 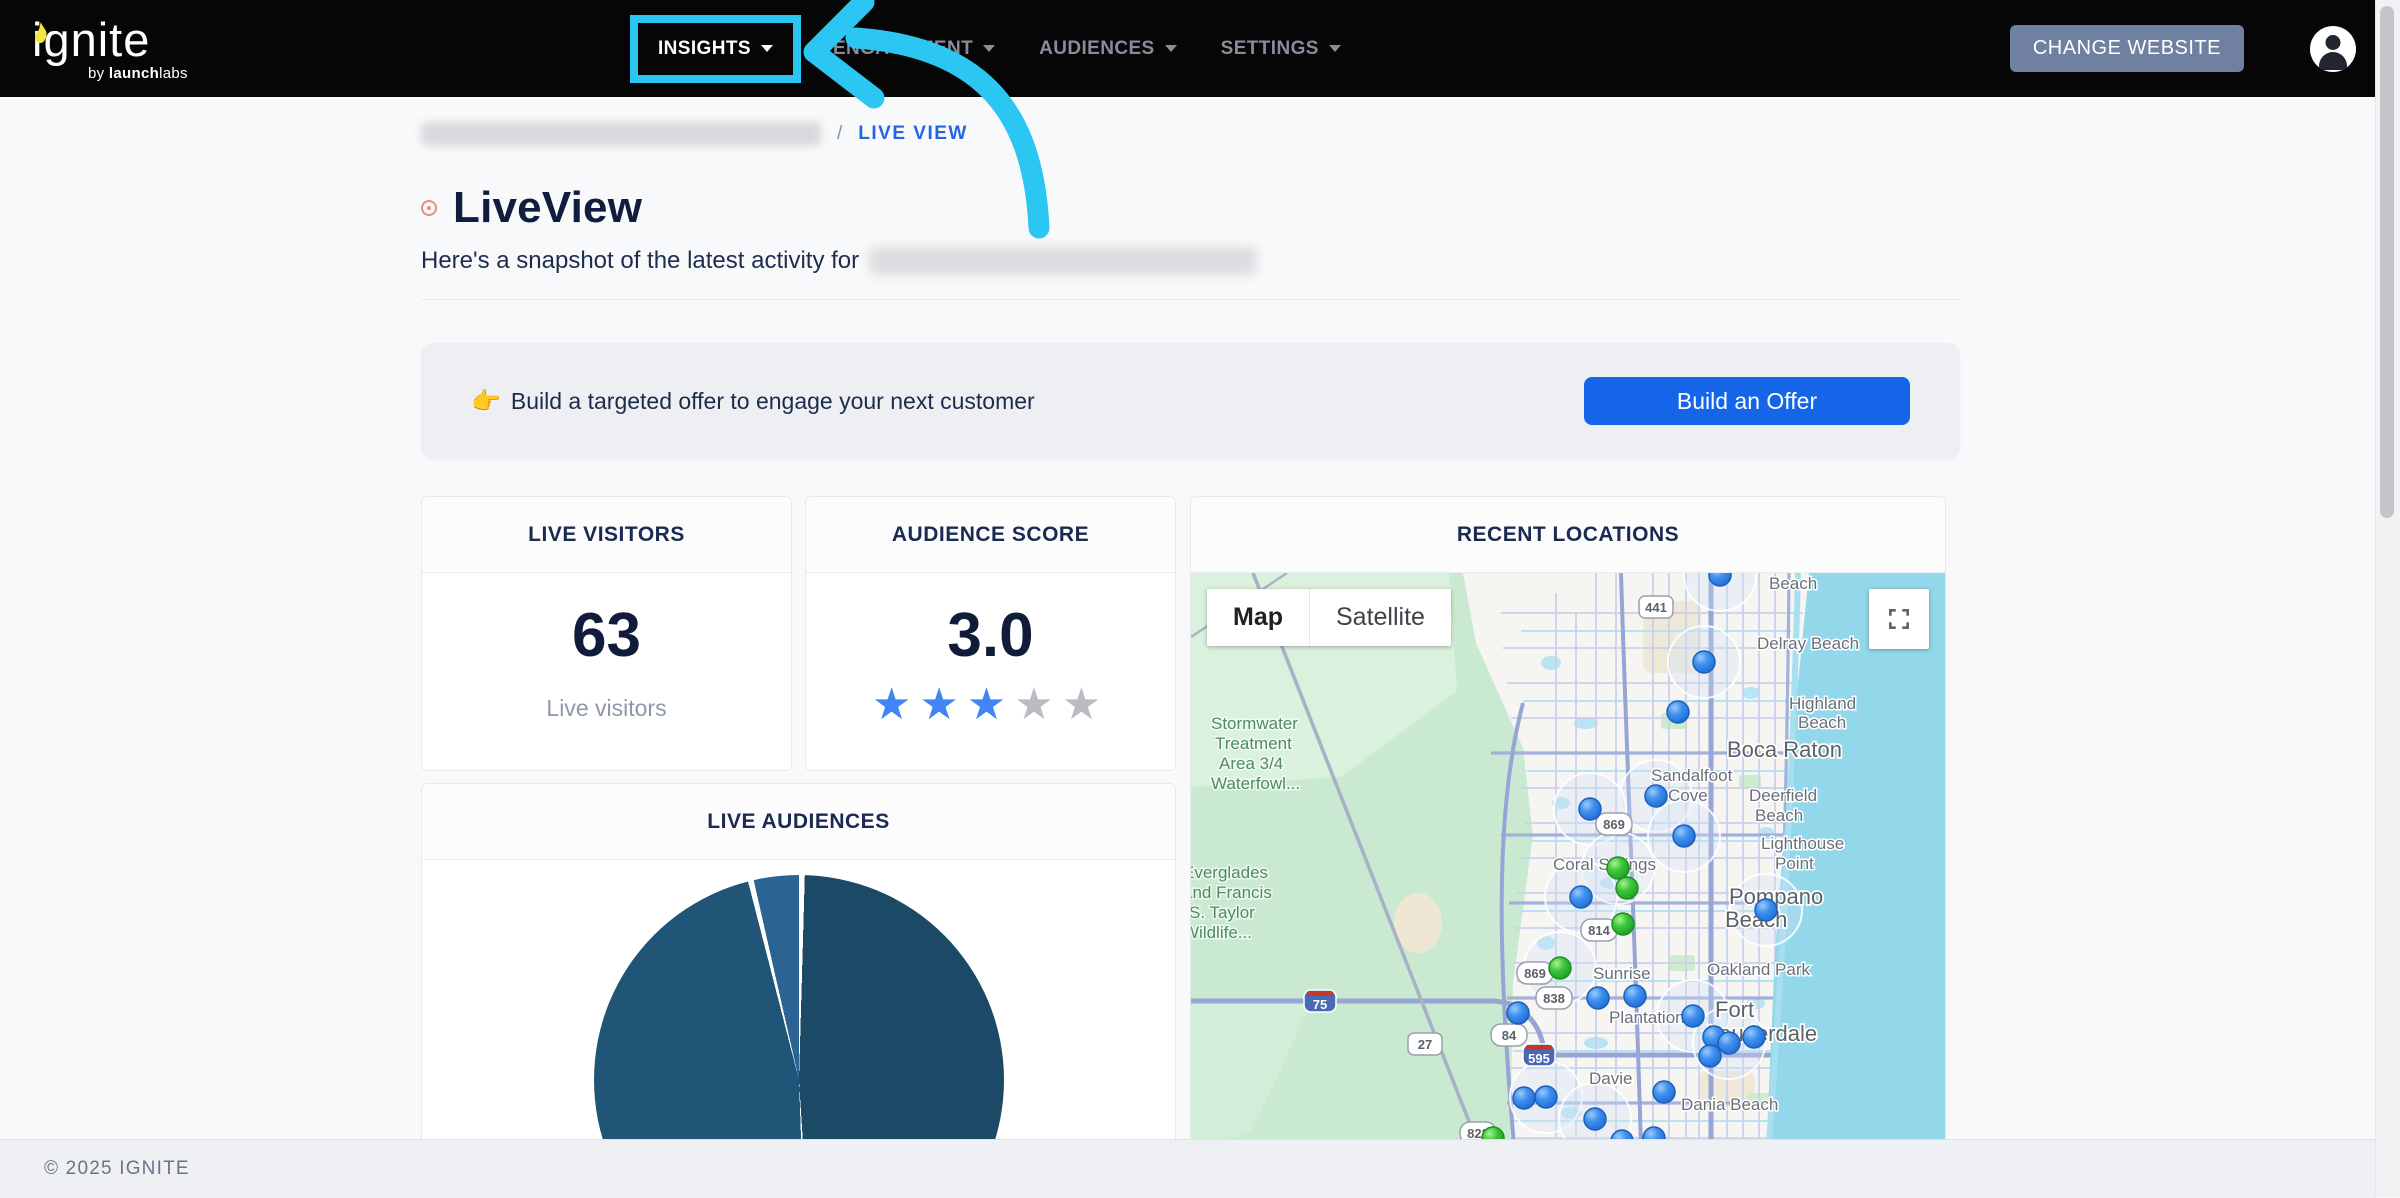 I want to click on account-avatar, so click(x=2333, y=48).